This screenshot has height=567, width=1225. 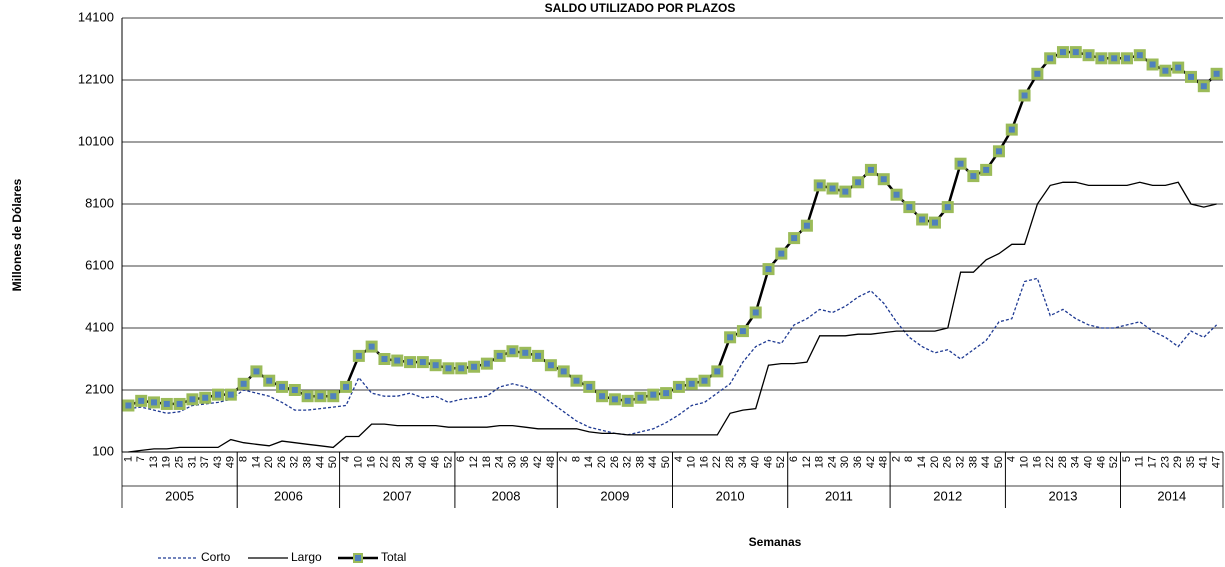 What do you see at coordinates (1140, 461) in the screenshot?
I see `x-tick-label: 11` at bounding box center [1140, 461].